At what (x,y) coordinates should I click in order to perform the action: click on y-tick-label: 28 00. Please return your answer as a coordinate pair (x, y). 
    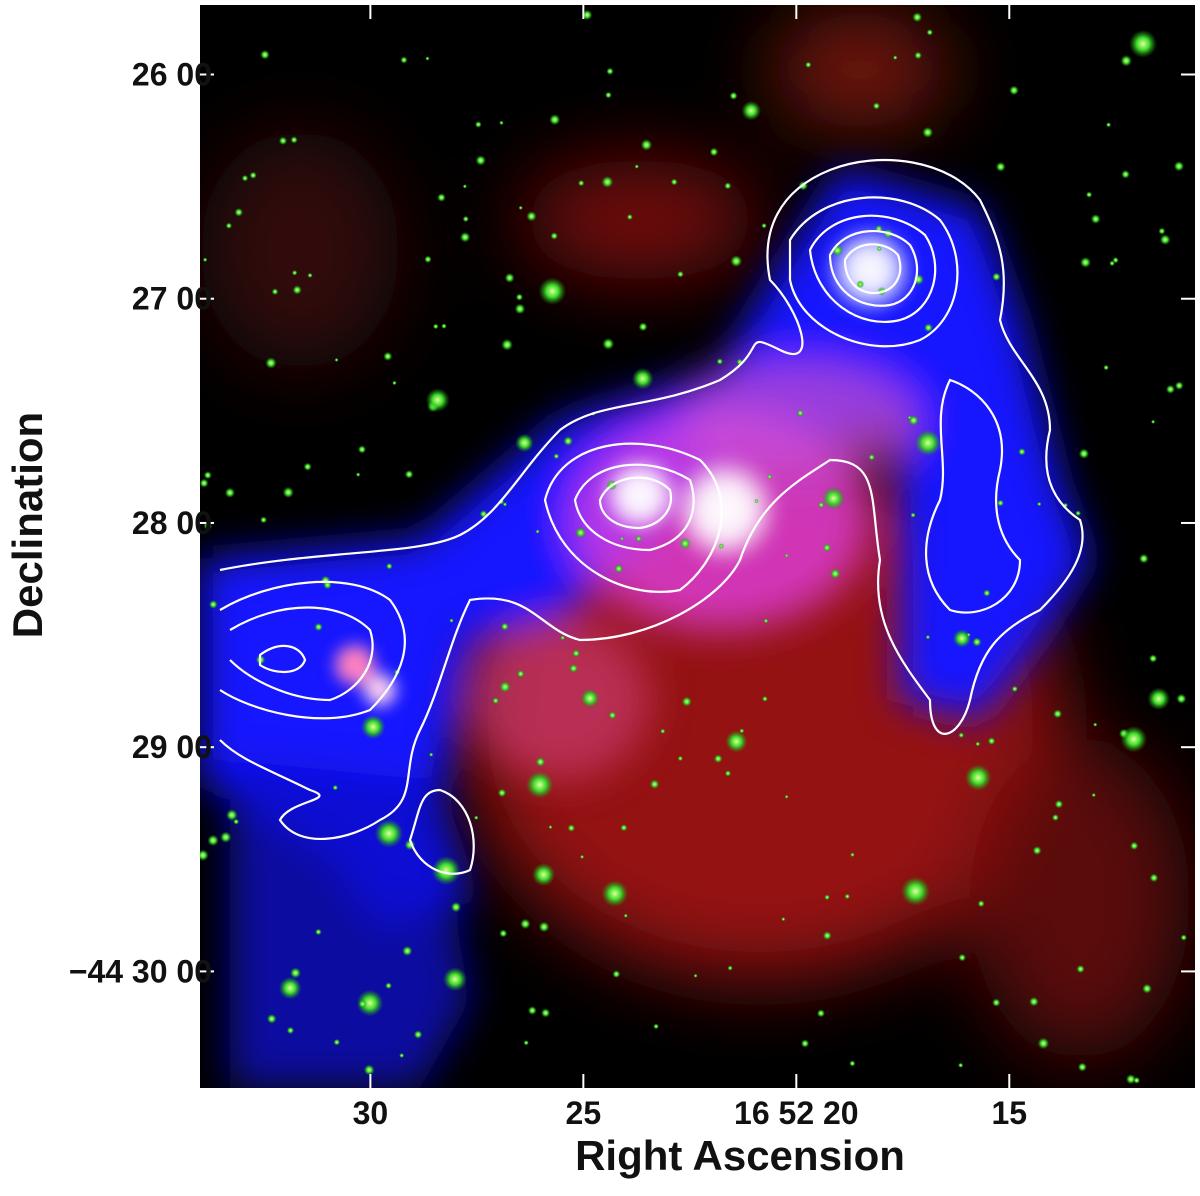
    Looking at the image, I should click on (172, 523).